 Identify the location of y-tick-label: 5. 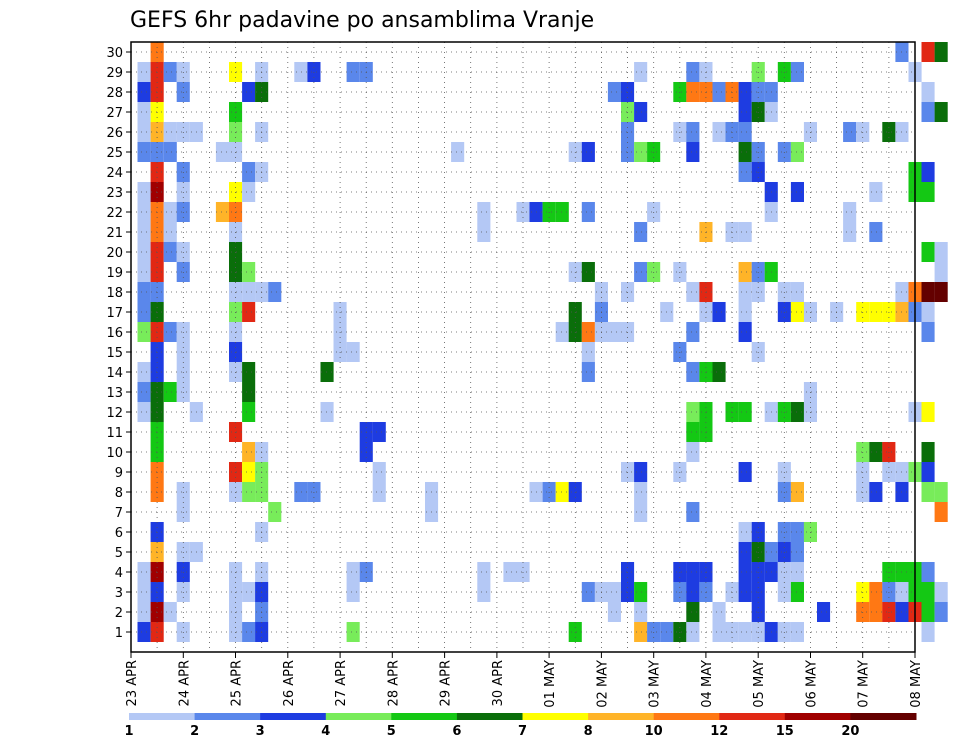
(119, 553).